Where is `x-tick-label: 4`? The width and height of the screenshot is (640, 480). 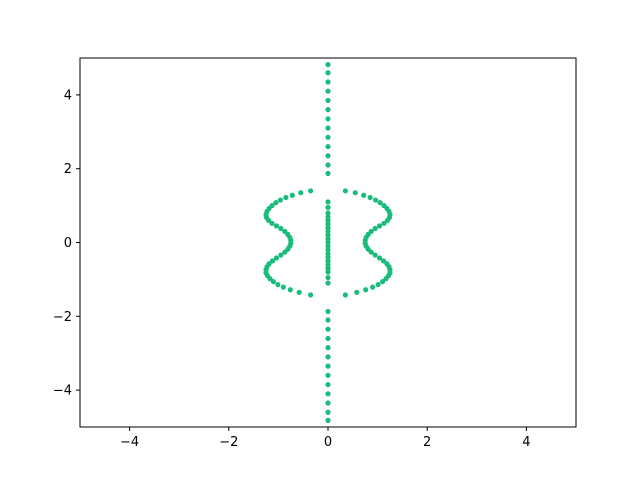 x-tick-label: 4 is located at coordinates (526, 442).